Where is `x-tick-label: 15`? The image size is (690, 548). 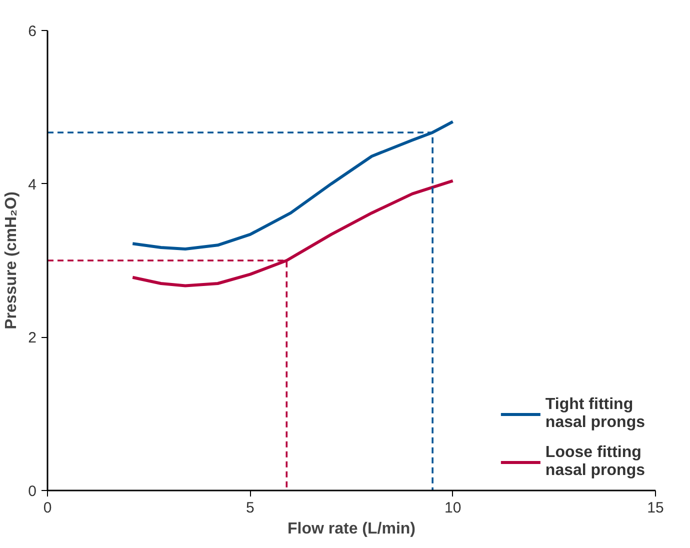
x-tick-label: 15 is located at coordinates (655, 508).